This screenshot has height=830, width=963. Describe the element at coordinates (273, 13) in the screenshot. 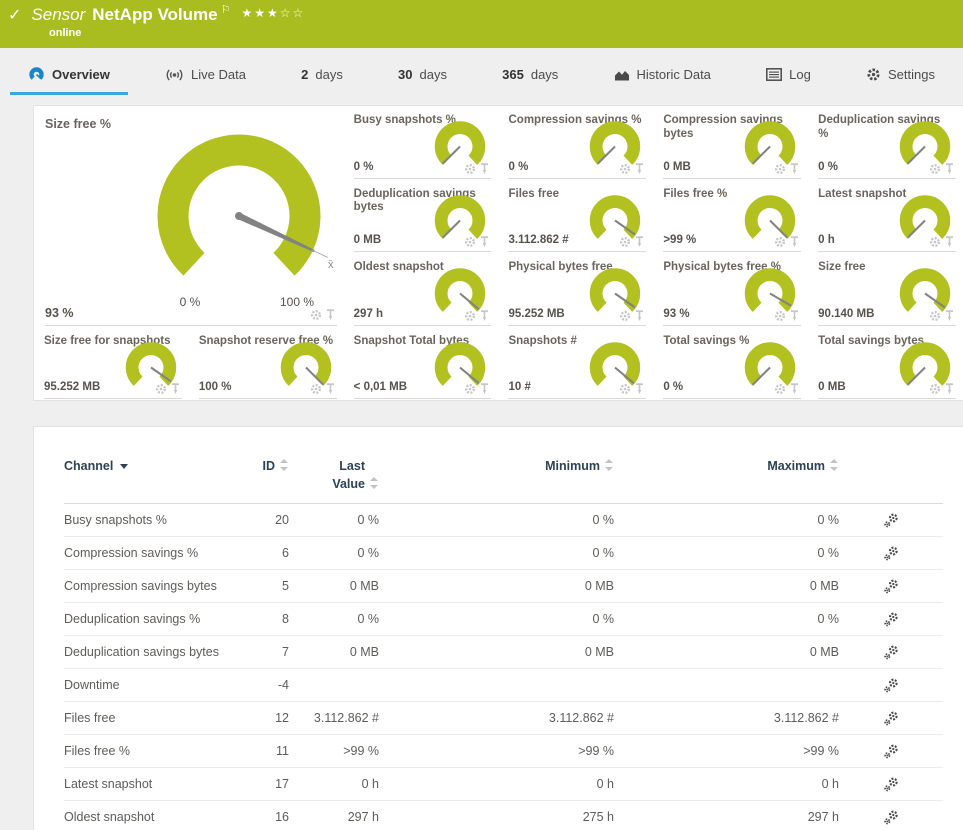

I see `priority-stars: ★★★☆☆` at that location.